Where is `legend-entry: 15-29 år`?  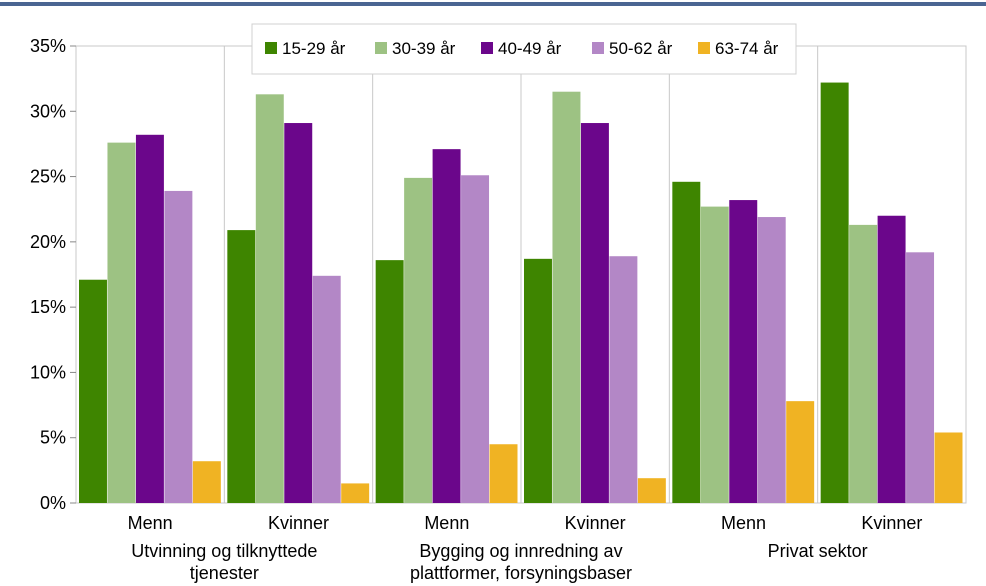 legend-entry: 15-29 år is located at coordinates (314, 48).